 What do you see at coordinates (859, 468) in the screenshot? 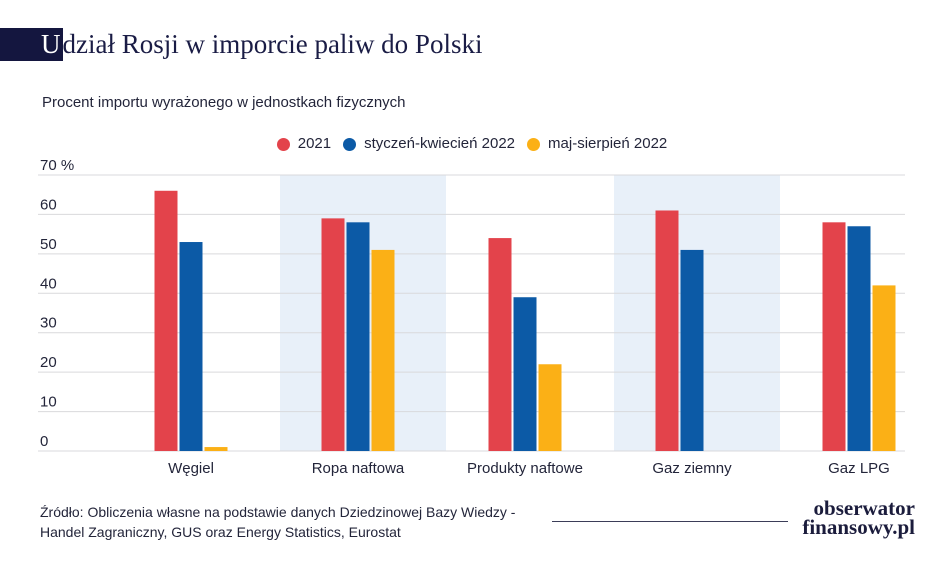
I see `x-category-label: Gaz LPG` at bounding box center [859, 468].